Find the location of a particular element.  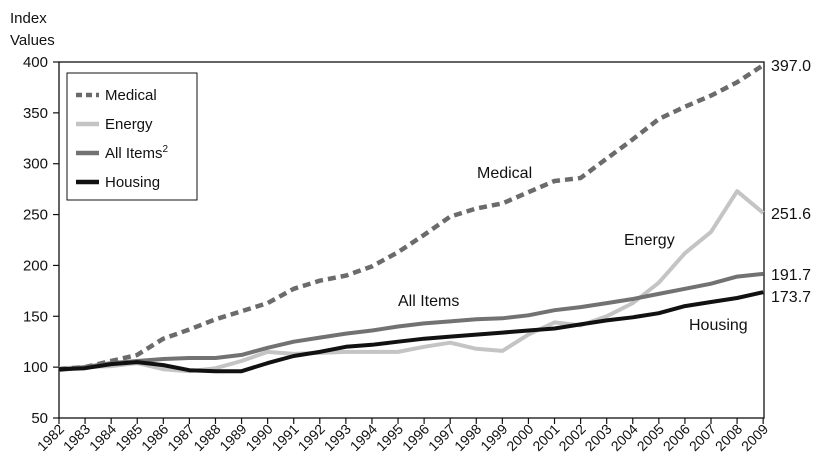

legend: Medical Energy All Items2 Housing is located at coordinates (132, 136).